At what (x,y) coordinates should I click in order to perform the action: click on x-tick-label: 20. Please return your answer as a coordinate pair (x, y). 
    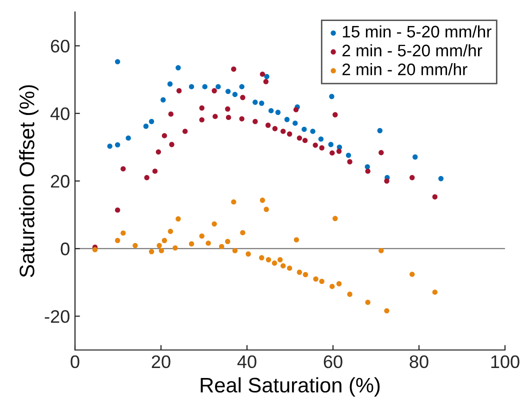
    Looking at the image, I should click on (161, 361).